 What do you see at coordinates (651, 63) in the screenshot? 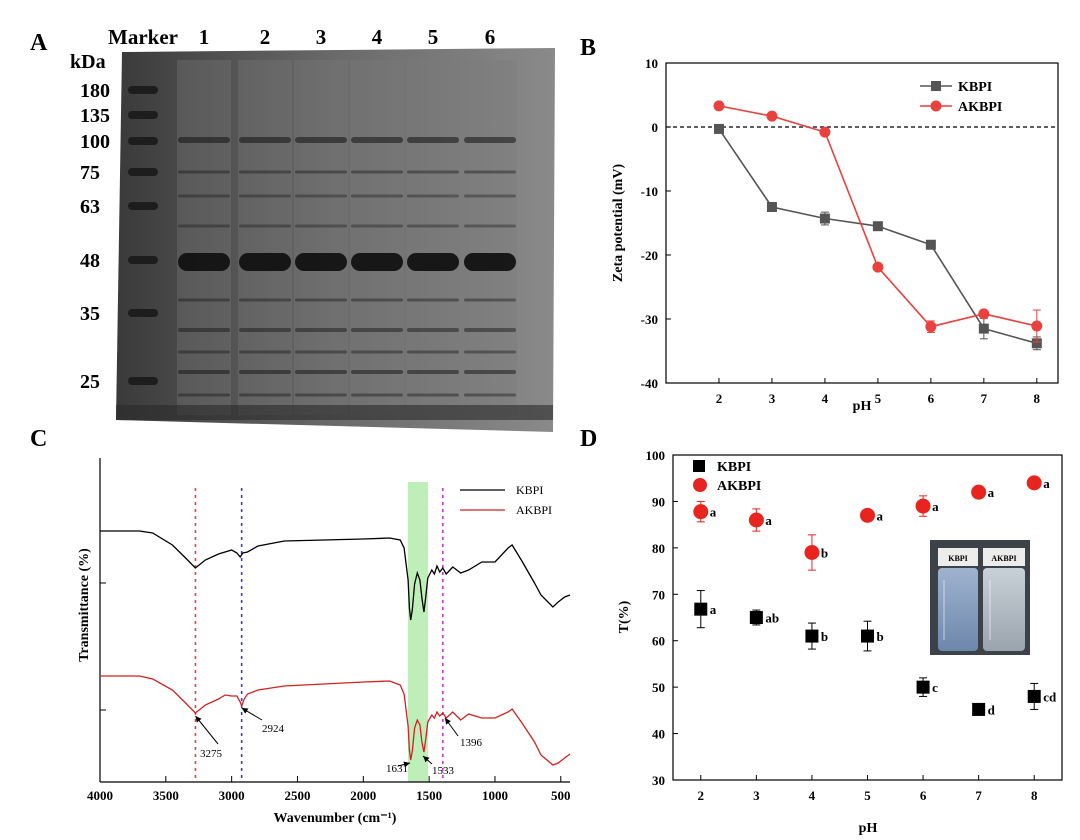
I see `b-ytick-label: 10` at bounding box center [651, 63].